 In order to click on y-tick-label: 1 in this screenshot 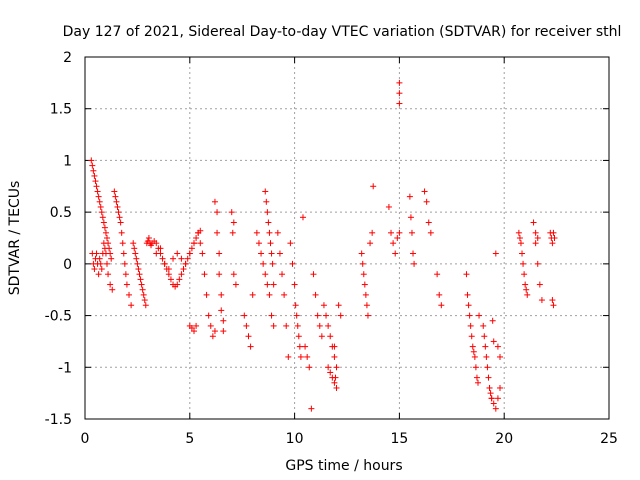, I will do `click(67, 161)`.